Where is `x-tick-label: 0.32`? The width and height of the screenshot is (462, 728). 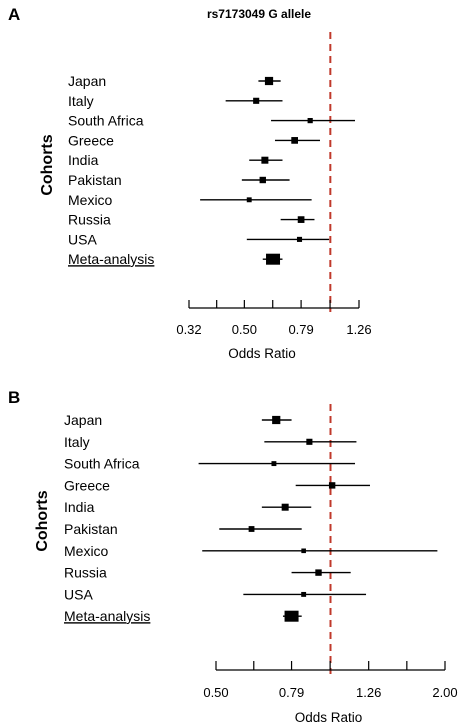 x-tick-label: 0.32 is located at coordinates (188, 329).